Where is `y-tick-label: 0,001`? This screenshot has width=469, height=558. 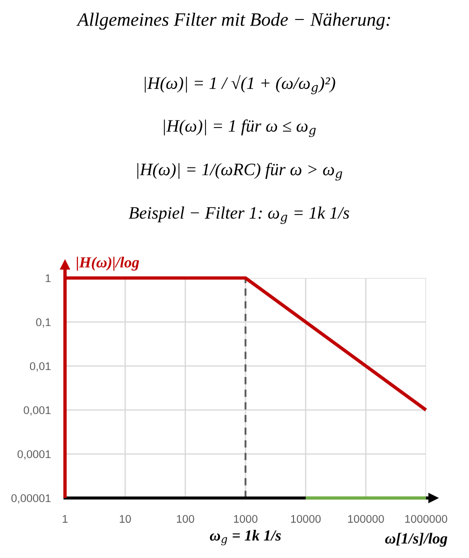
y-tick-label: 0,001 is located at coordinates (37, 411).